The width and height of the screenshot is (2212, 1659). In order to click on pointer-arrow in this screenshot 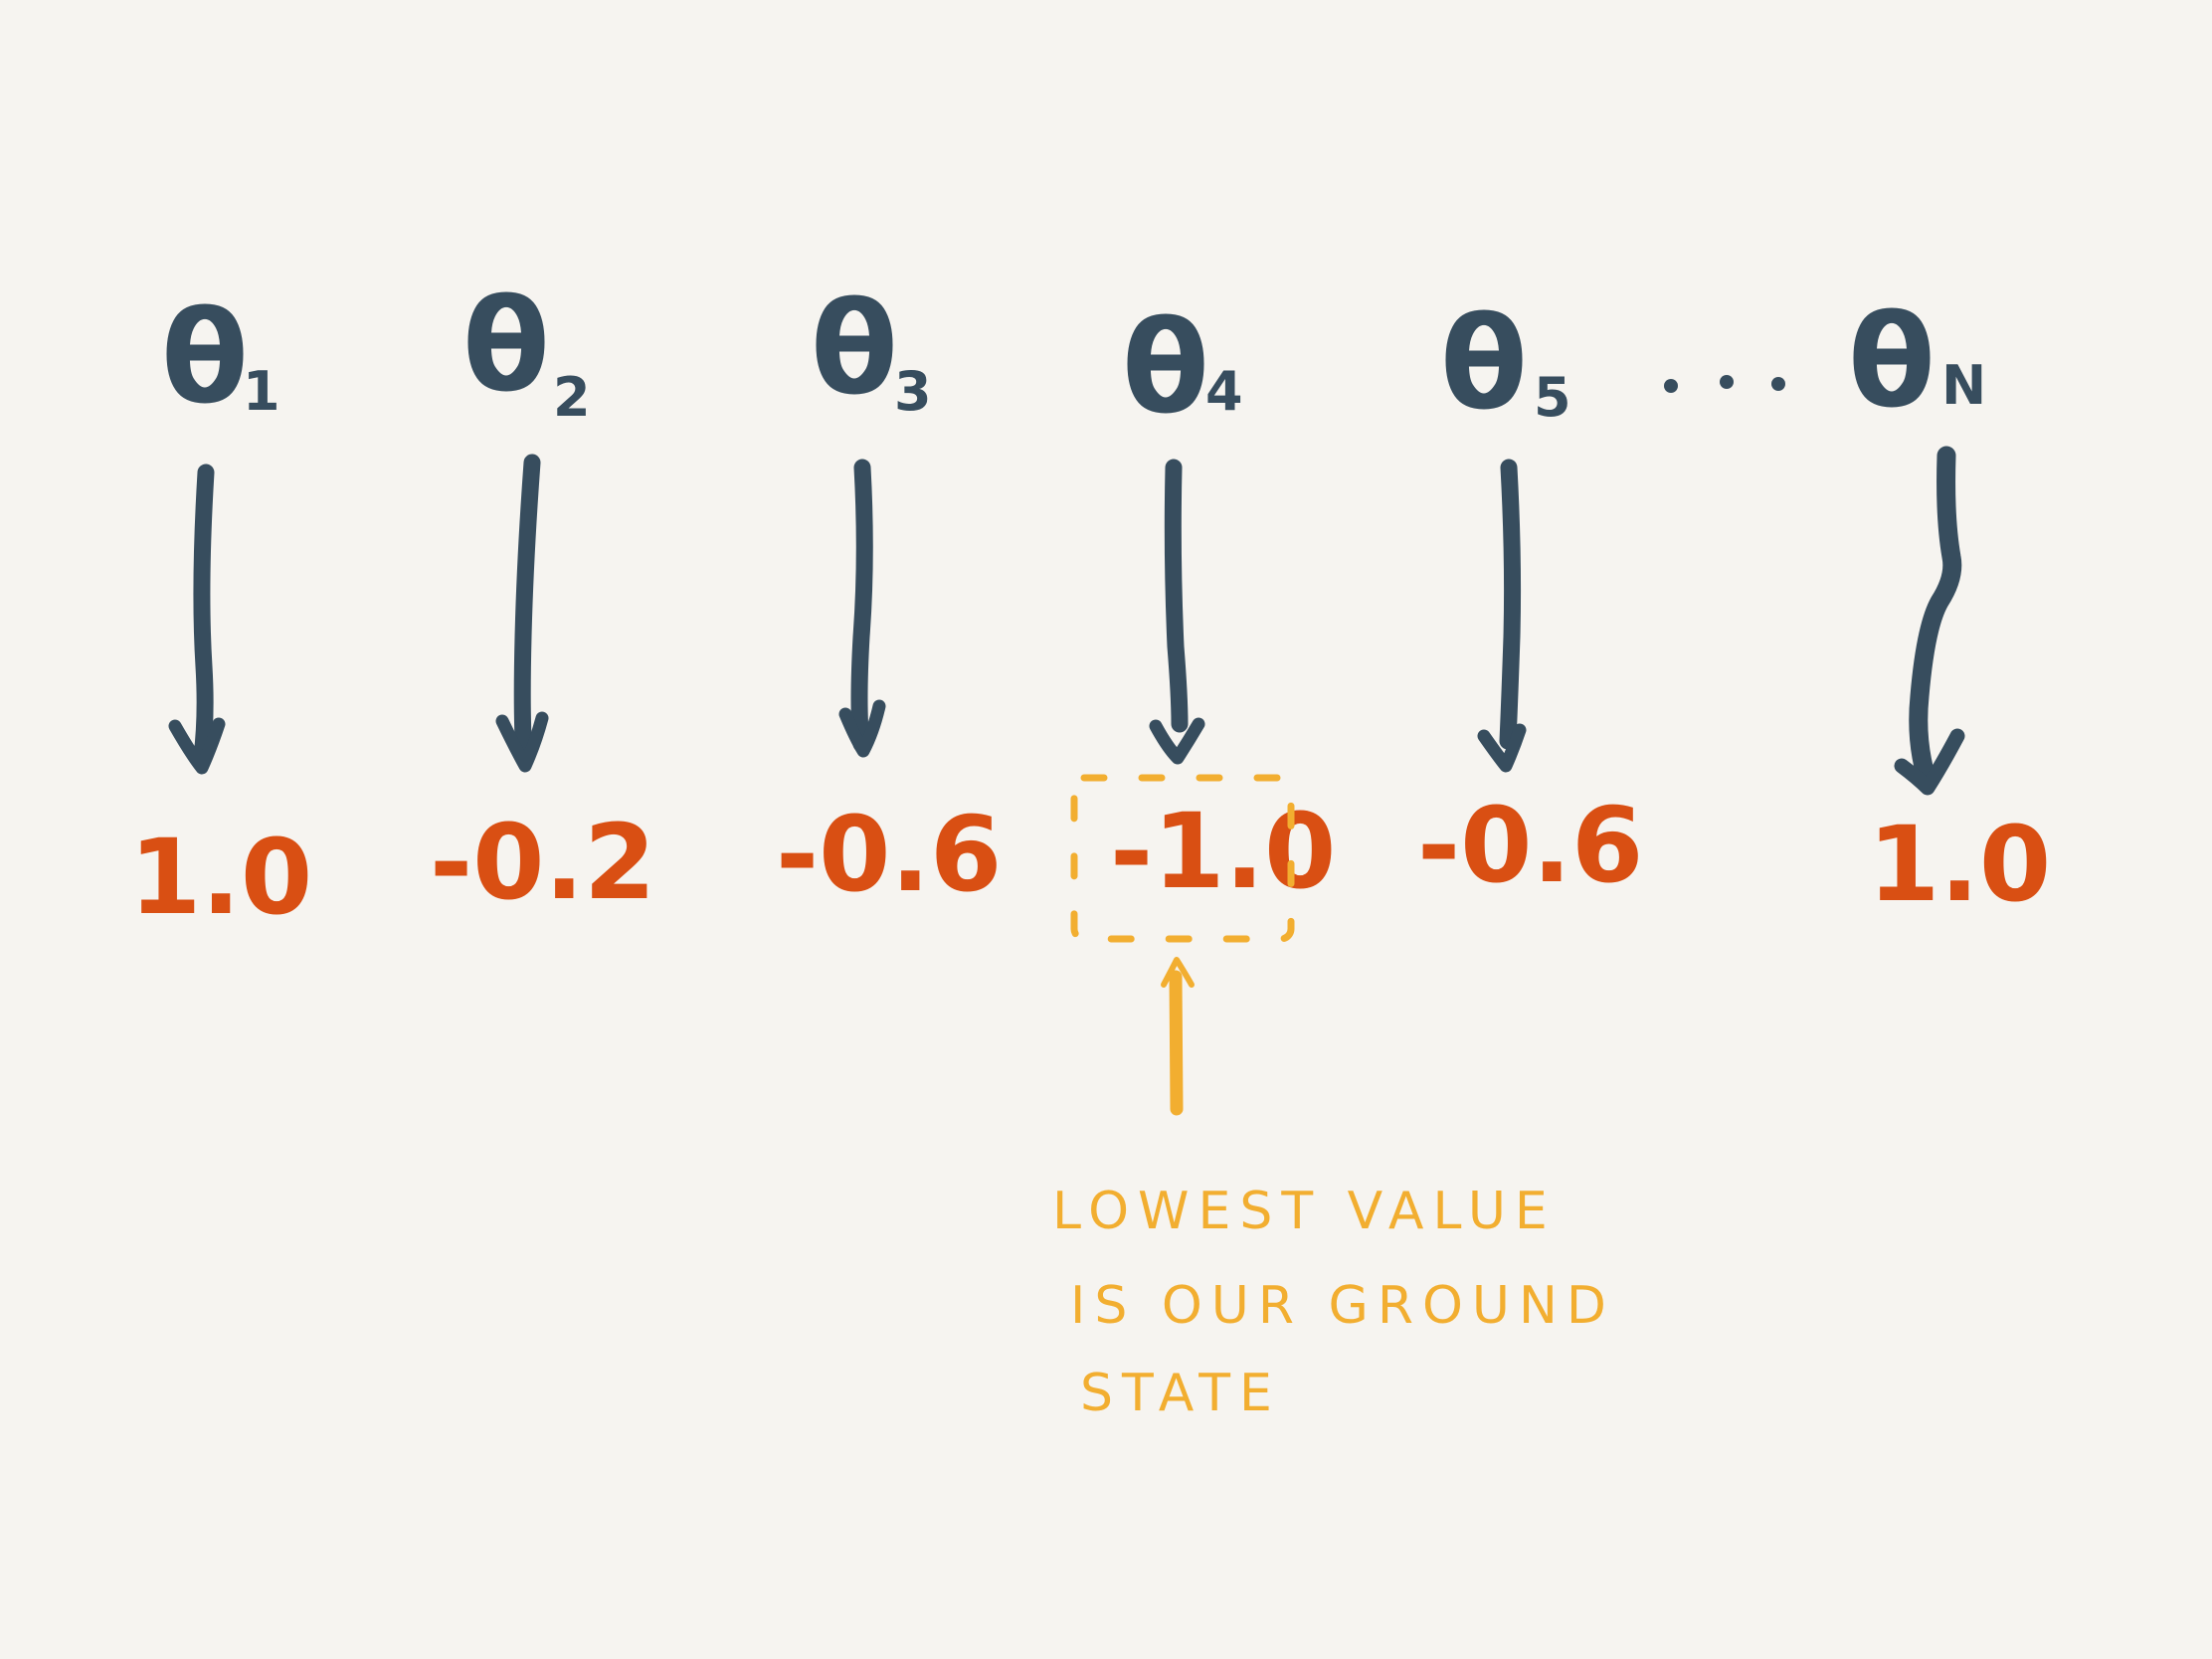, I will do `click(1178, 1036)`.